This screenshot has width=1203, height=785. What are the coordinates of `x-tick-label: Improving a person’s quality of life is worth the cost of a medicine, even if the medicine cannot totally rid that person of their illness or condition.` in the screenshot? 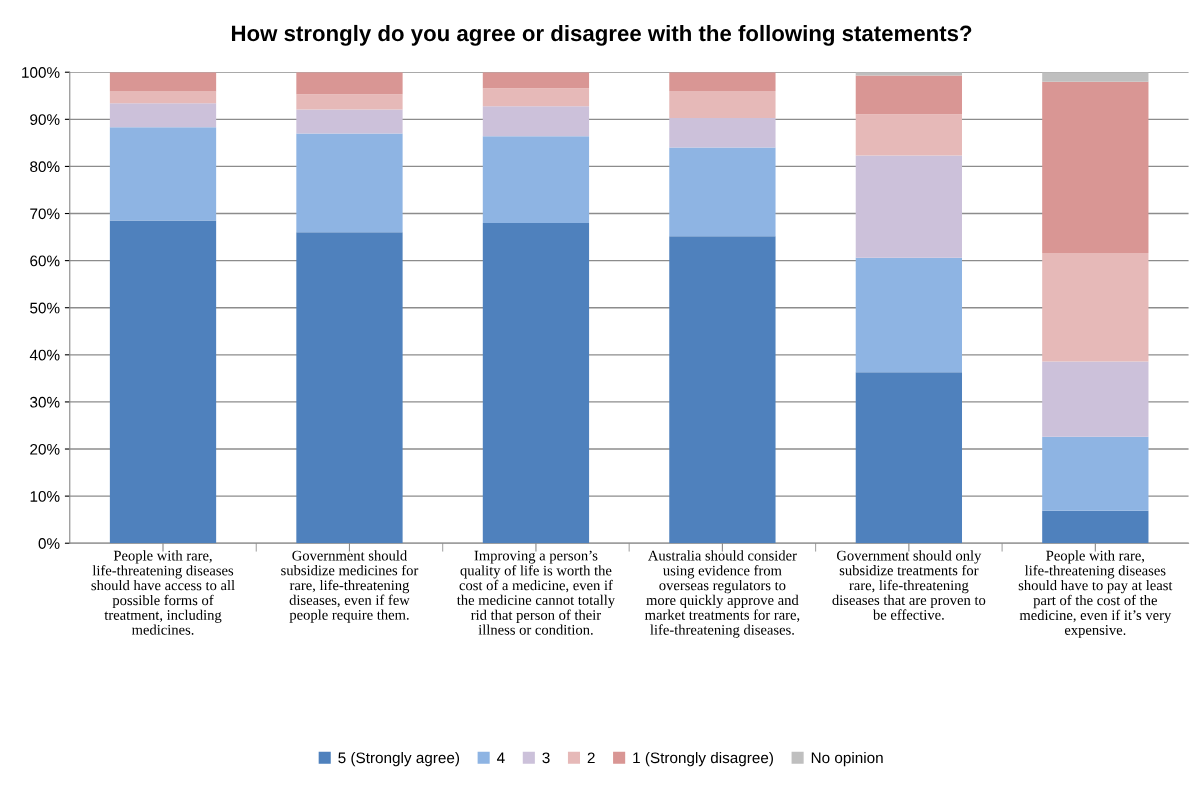 It's located at (536, 592).